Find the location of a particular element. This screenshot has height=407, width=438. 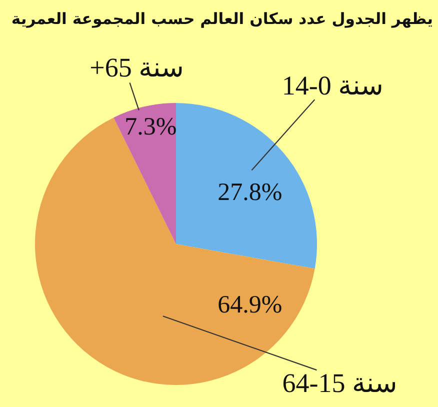

data-label: 7.3% is located at coordinates (150, 126).